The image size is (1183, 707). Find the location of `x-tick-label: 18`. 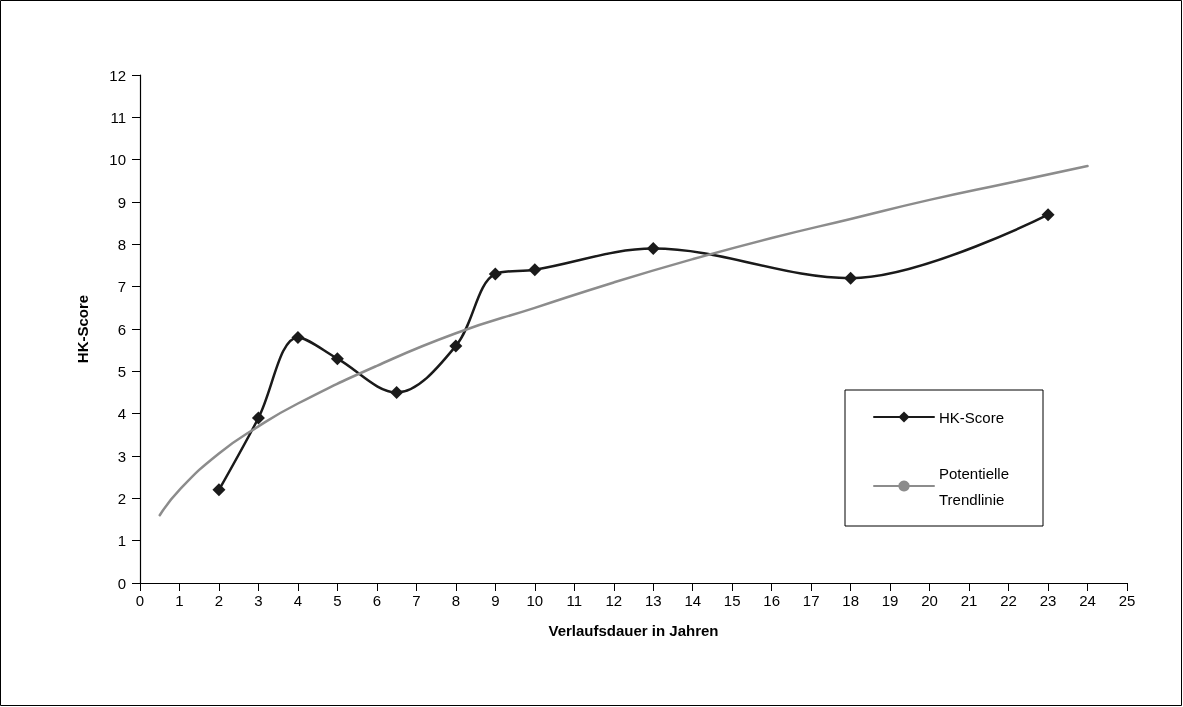

x-tick-label: 18 is located at coordinates (850, 600).